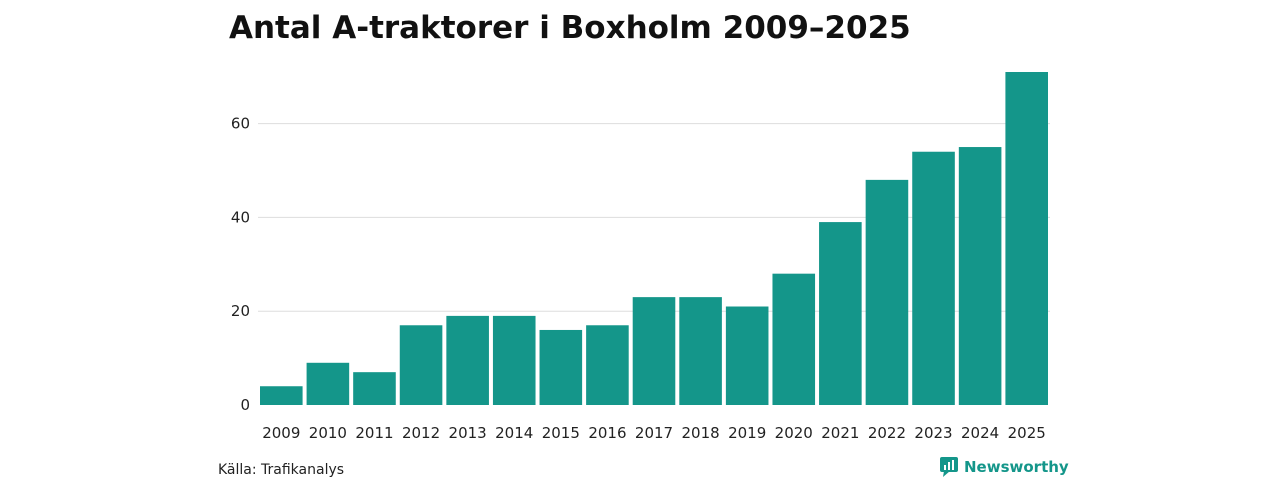 This screenshot has height=480, width=1280. What do you see at coordinates (281, 395) in the screenshot?
I see `bar-2009` at bounding box center [281, 395].